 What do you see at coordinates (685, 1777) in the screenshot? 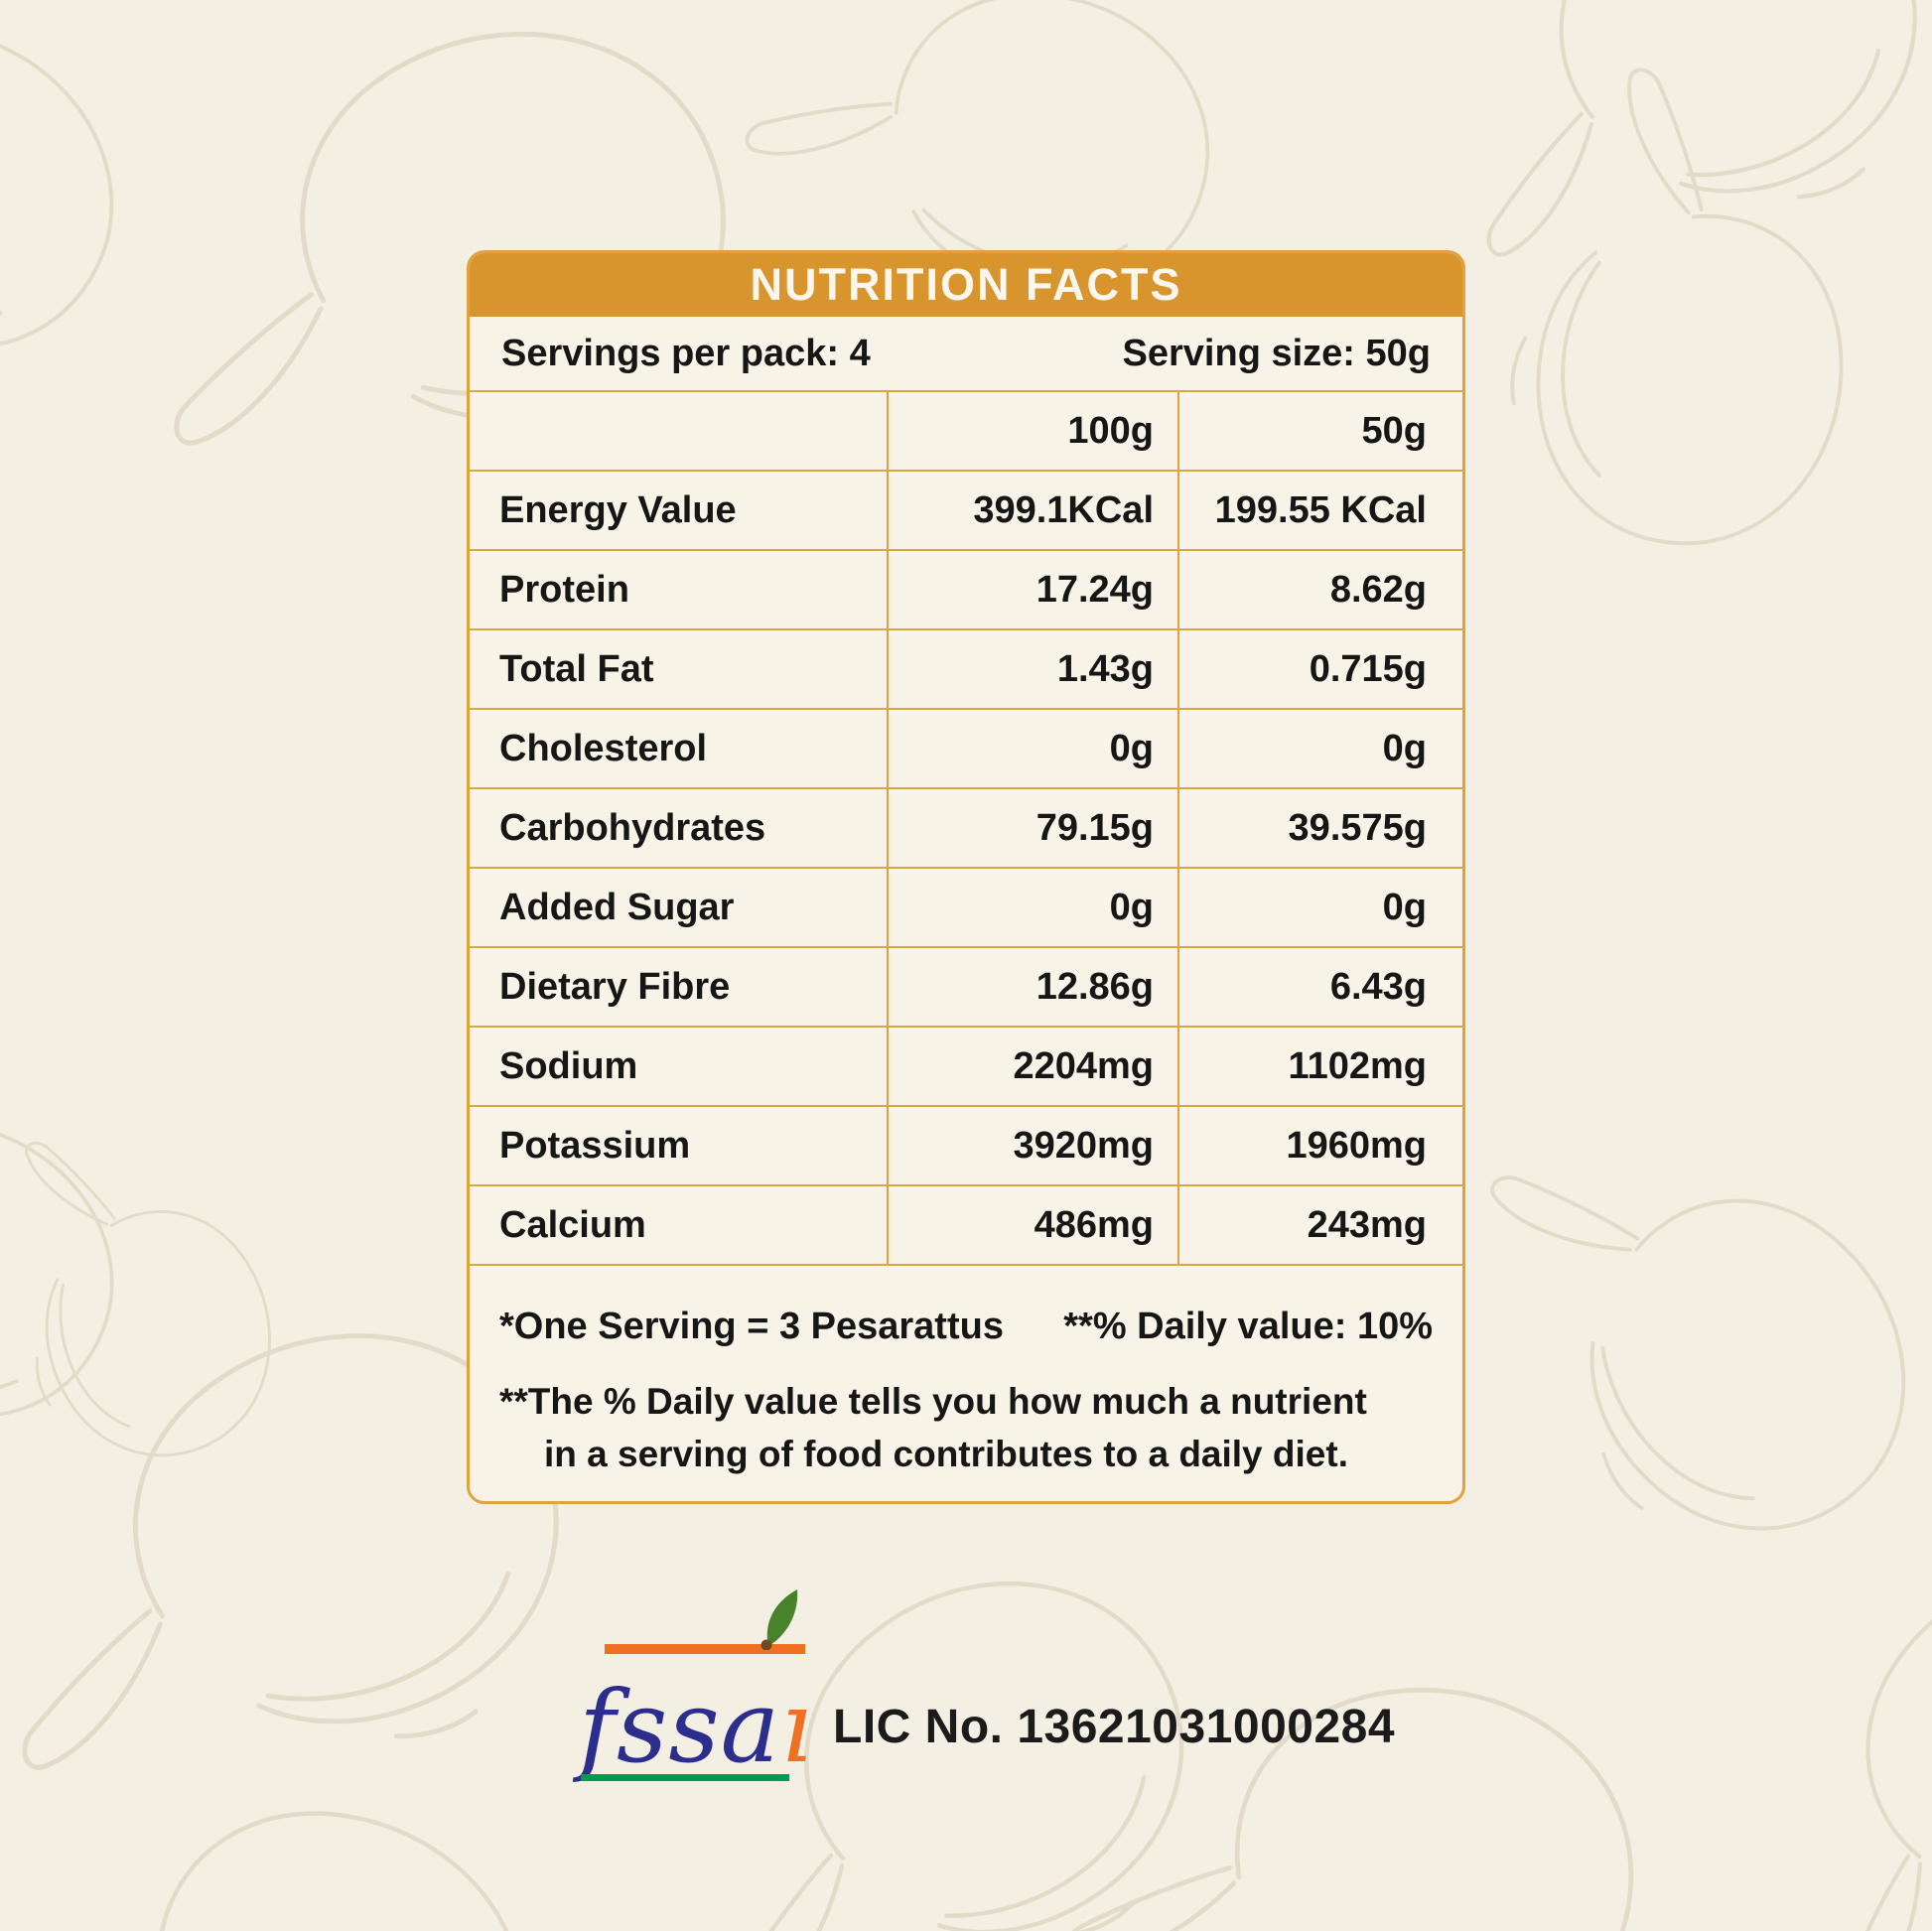
I see `fssai-green-underline` at bounding box center [685, 1777].